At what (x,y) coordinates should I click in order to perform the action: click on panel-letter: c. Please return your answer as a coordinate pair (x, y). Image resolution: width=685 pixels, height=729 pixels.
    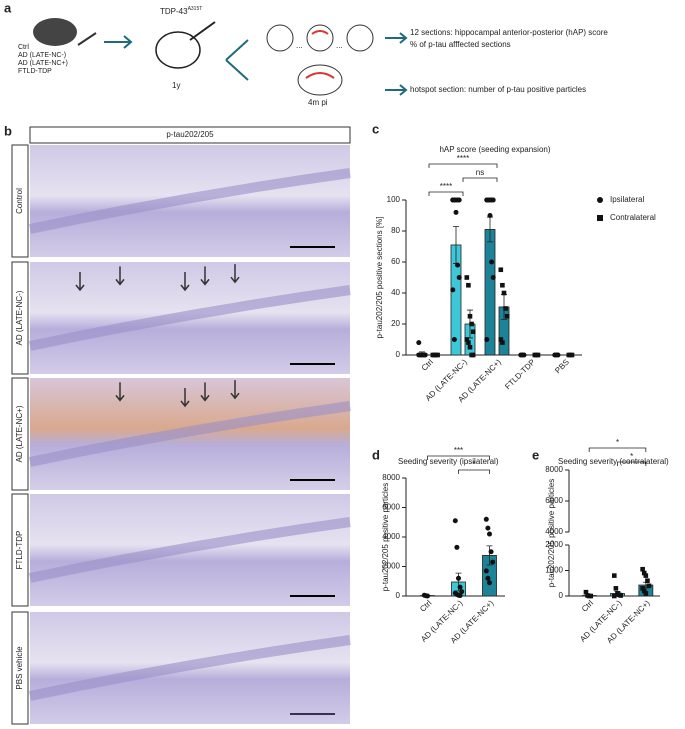
    Looking at the image, I should click on (375, 128).